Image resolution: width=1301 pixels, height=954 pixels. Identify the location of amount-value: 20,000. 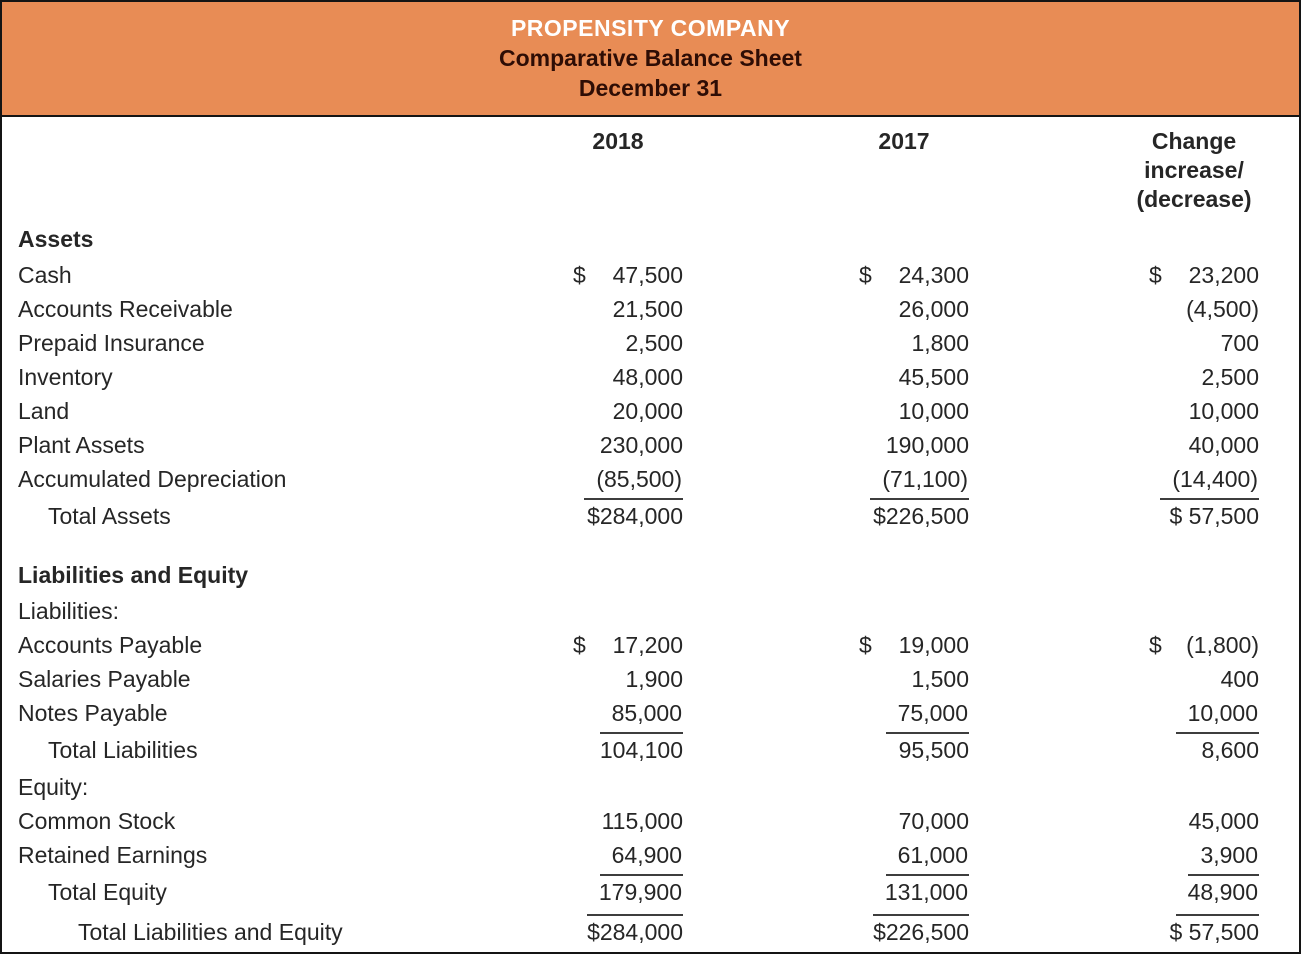
(647, 411).